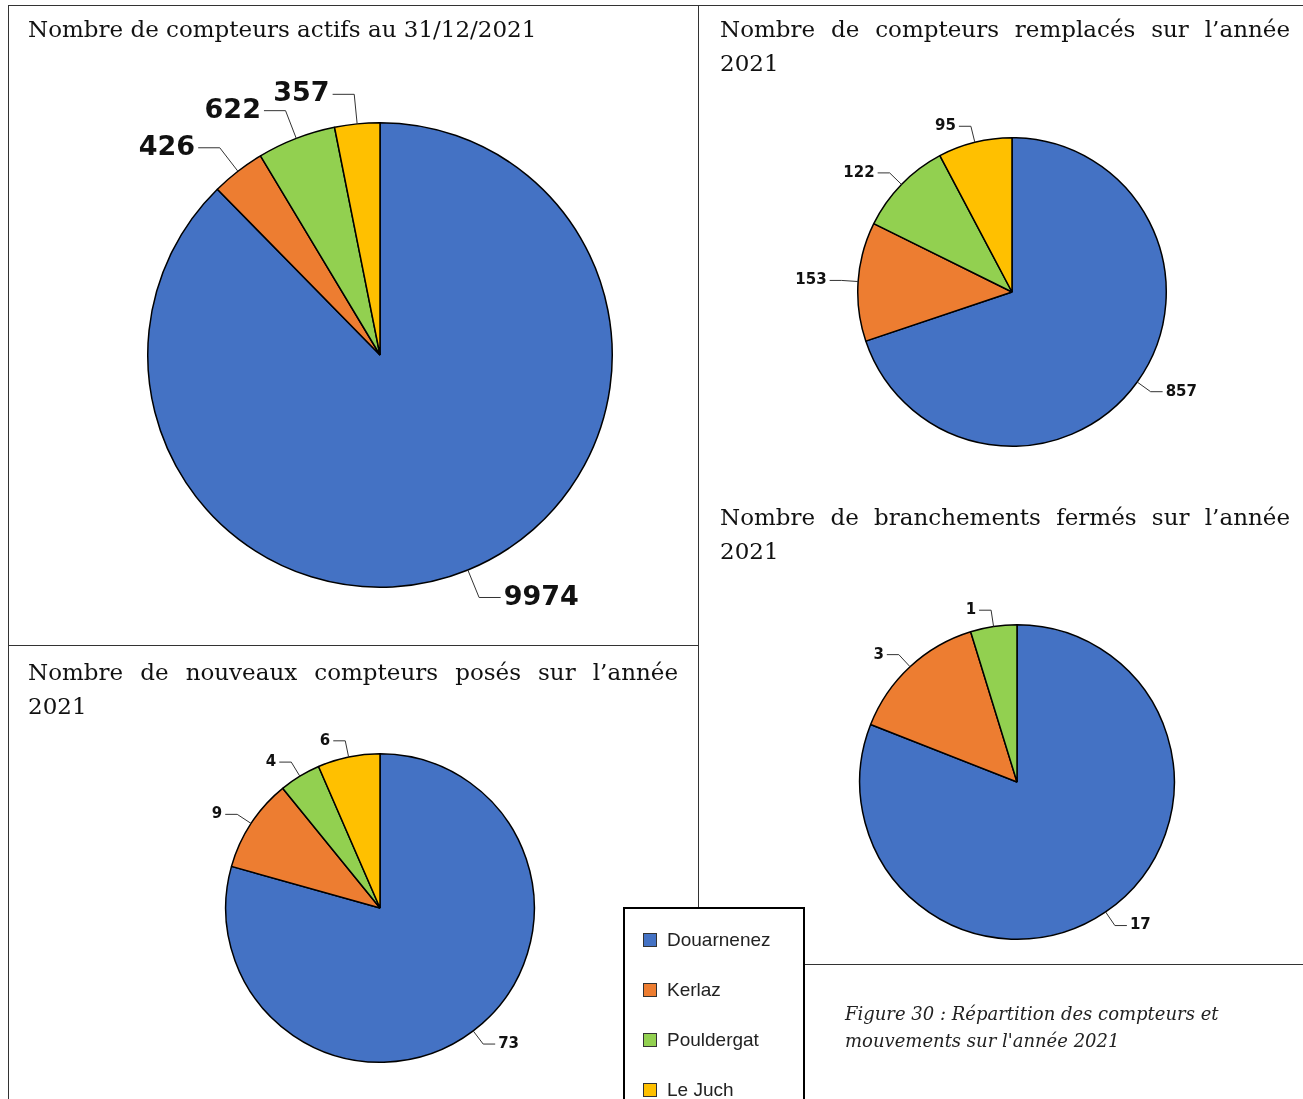  Describe the element at coordinates (713, 1040) in the screenshot. I see `legend-label: Pouldergat` at that location.